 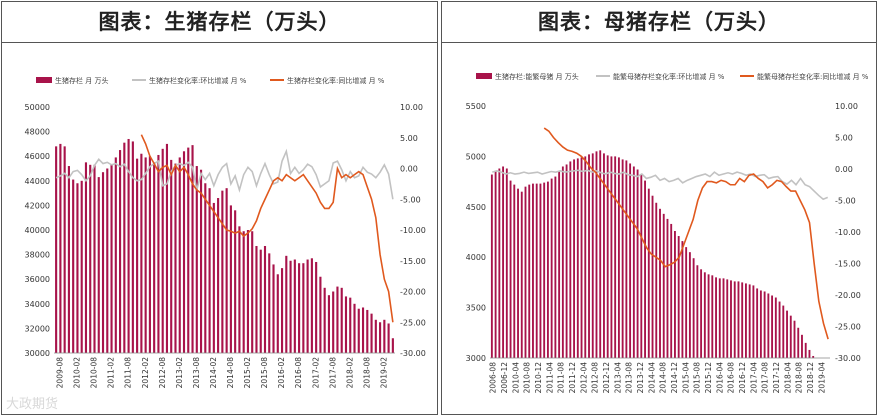 What do you see at coordinates (787, 378) in the screenshot?
I see `x-tick-label: 2018-04` at bounding box center [787, 378].